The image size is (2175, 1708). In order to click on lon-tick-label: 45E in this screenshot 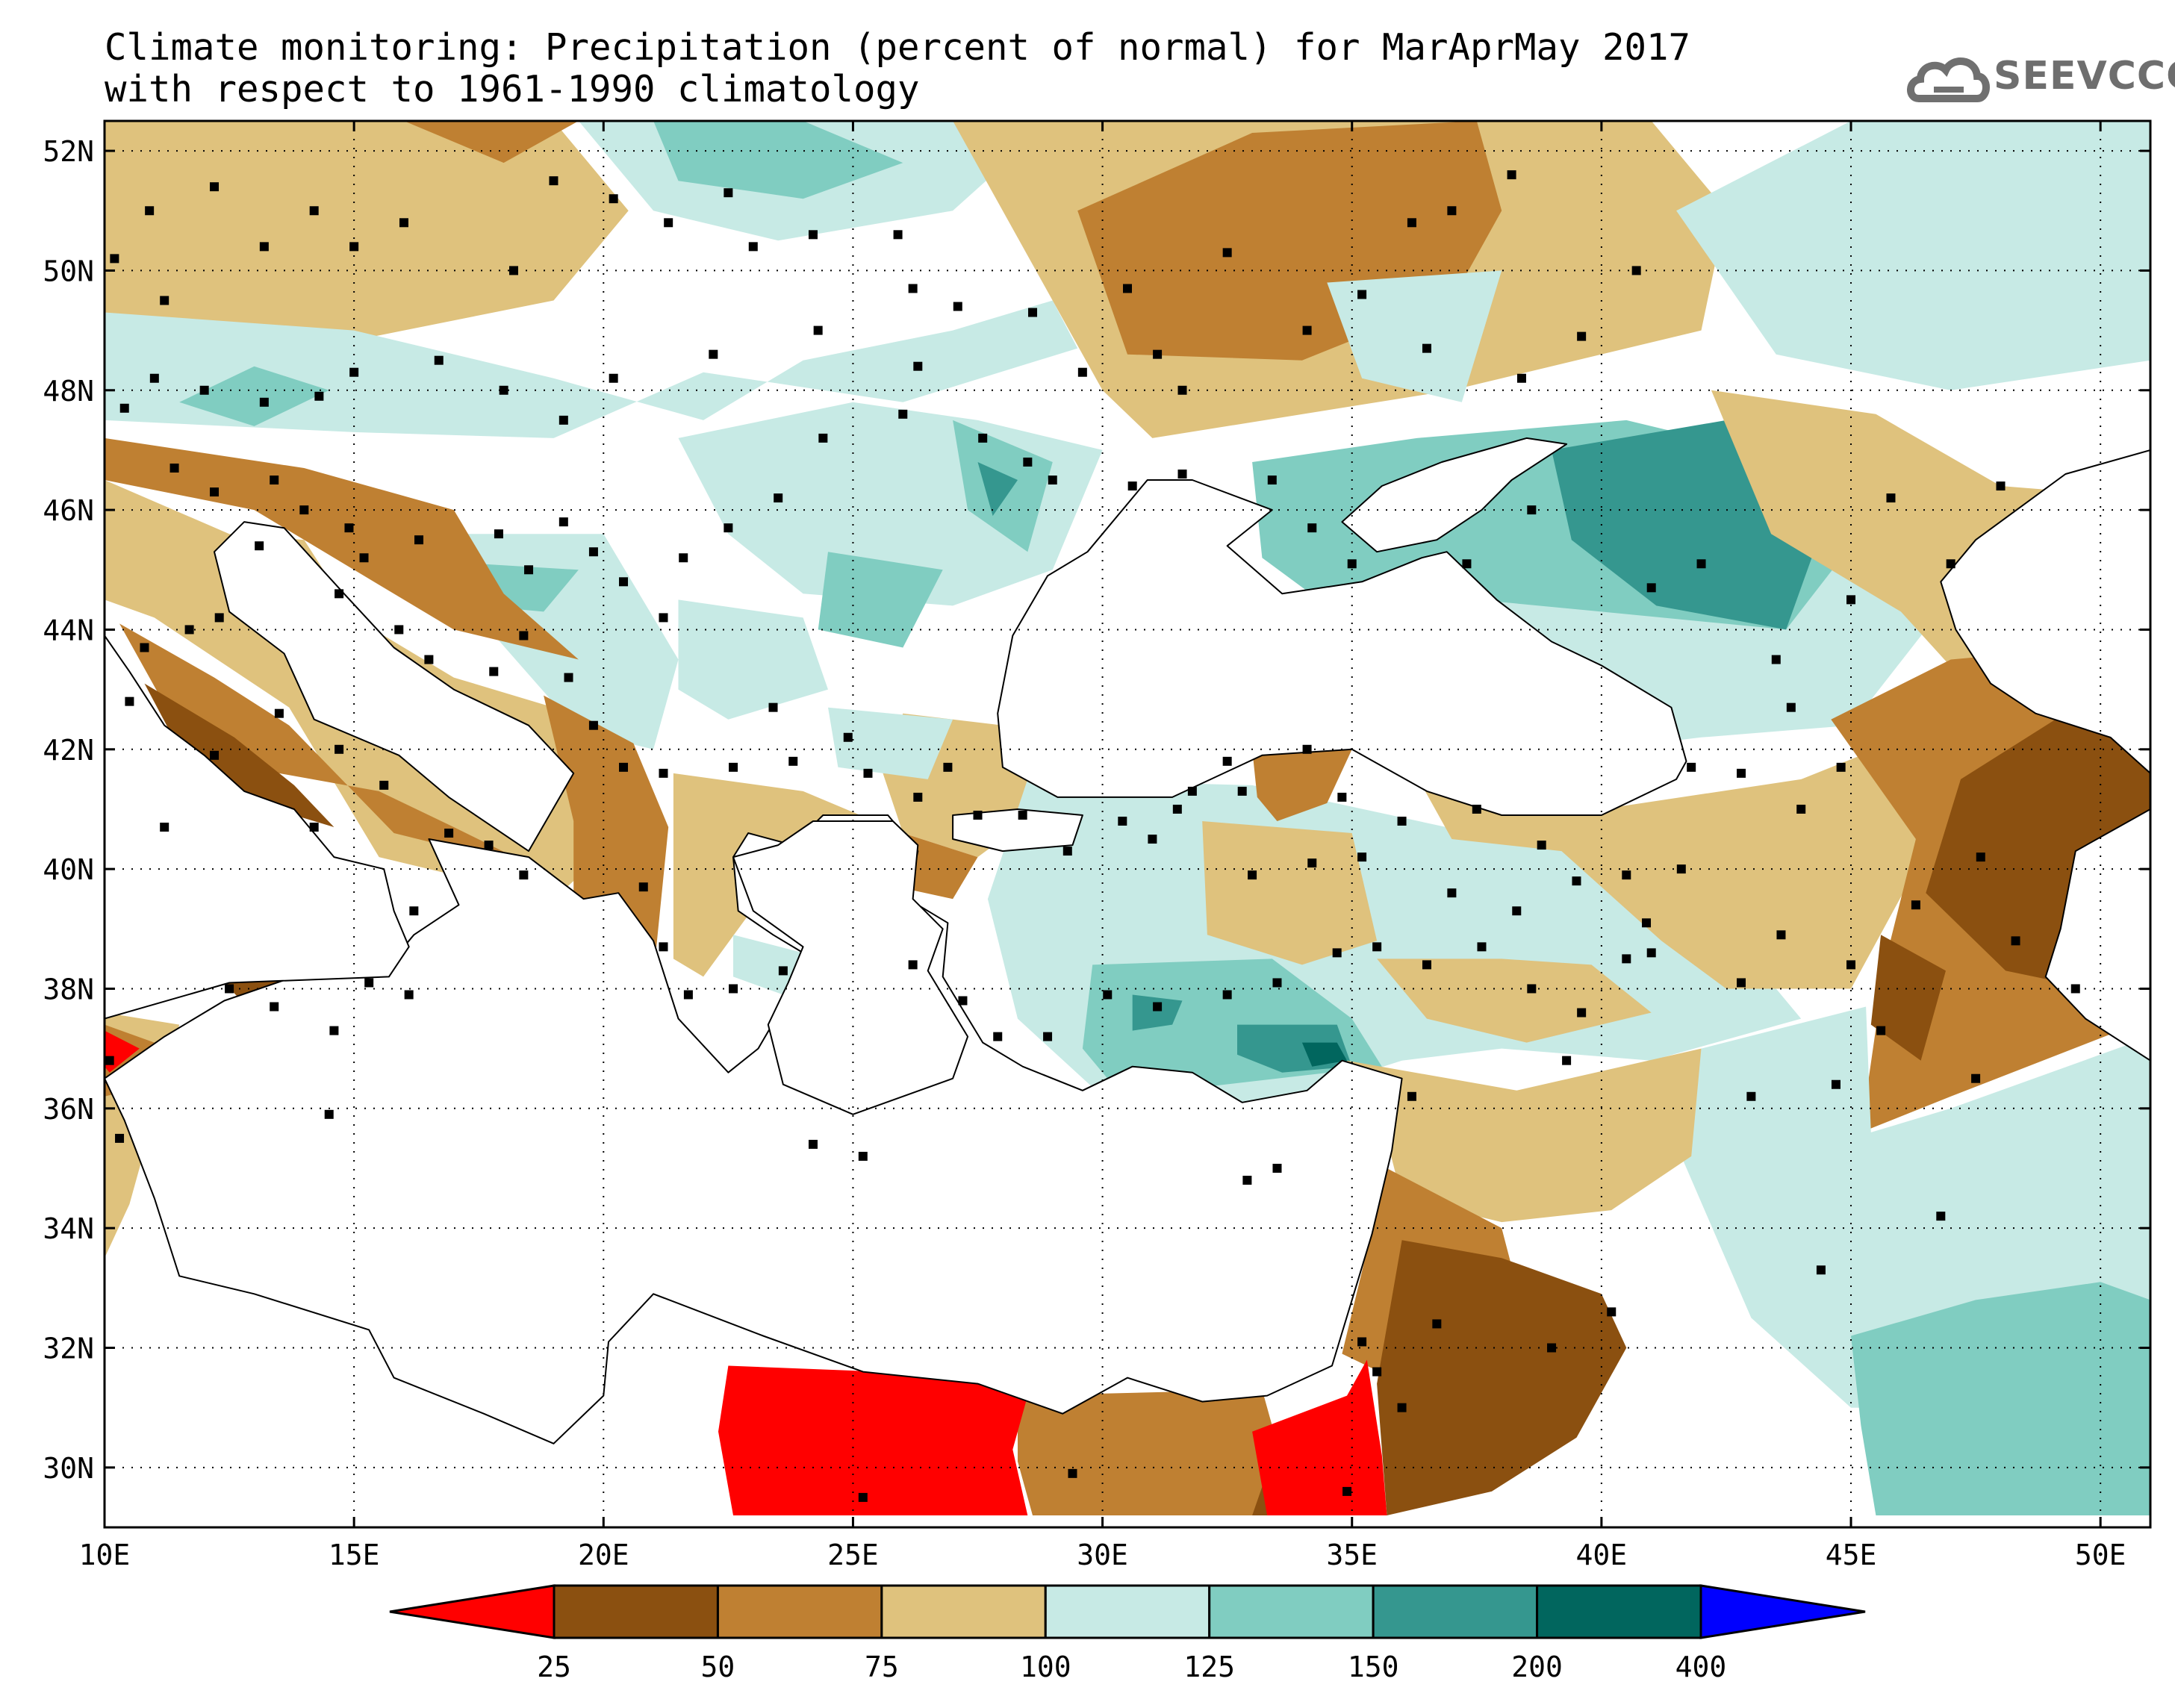, I will do `click(1851, 1555)`.